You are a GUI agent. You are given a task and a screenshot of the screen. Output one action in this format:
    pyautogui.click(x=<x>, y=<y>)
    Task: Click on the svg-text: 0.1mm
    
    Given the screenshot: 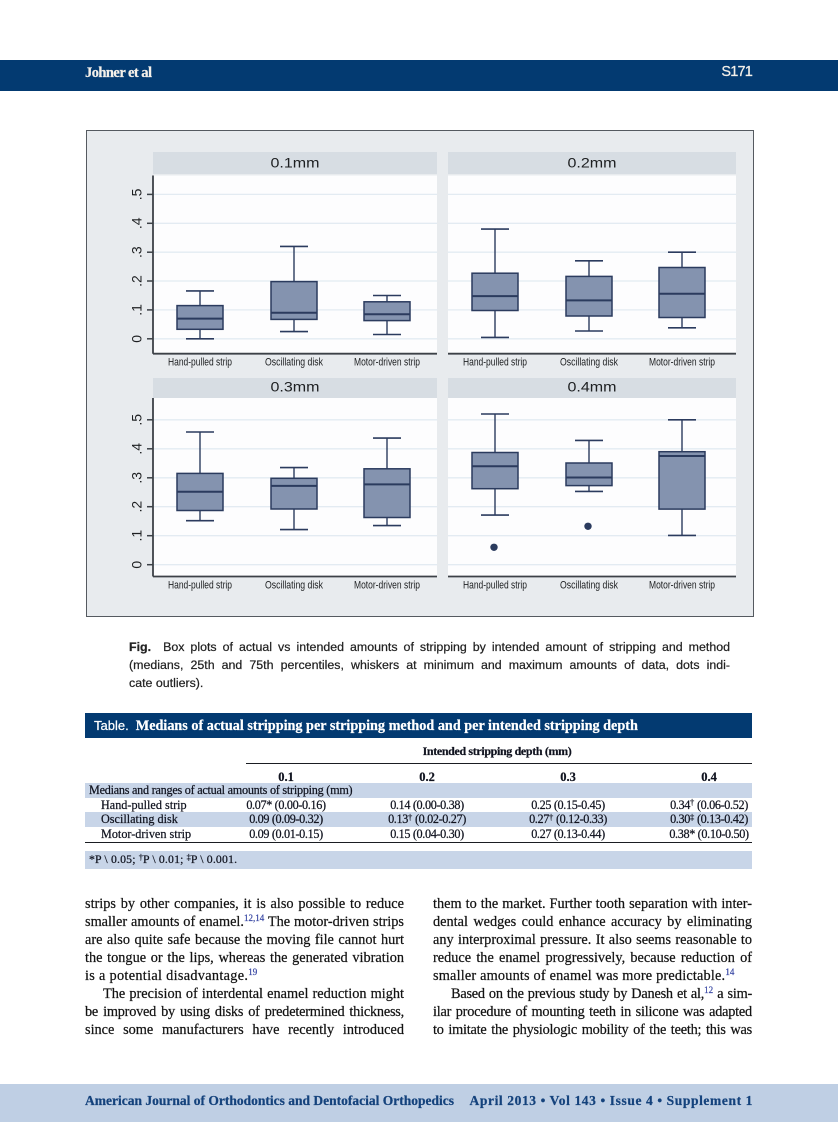 What is the action you would take?
    pyautogui.click(x=295, y=163)
    